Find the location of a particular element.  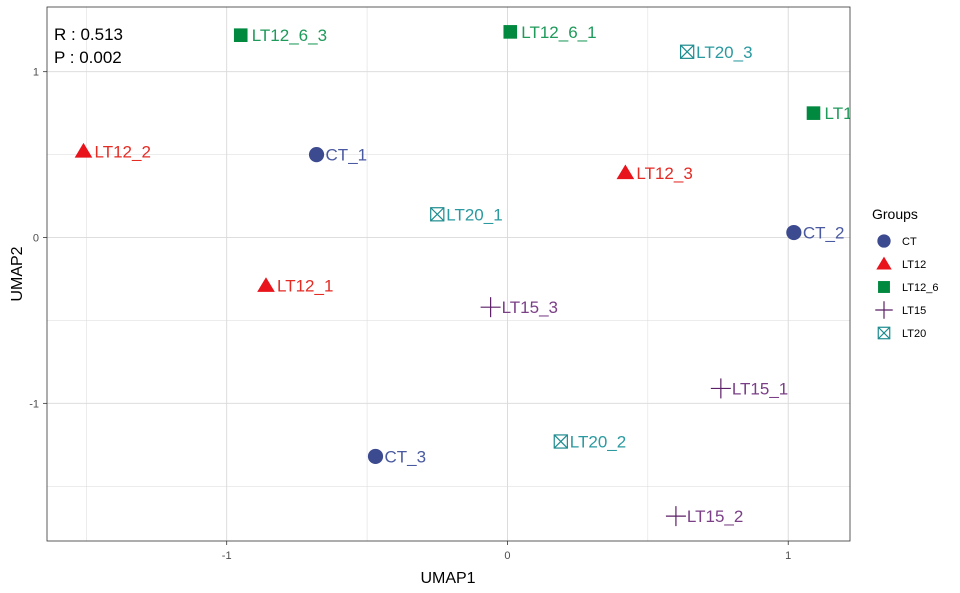

legend-label: LT12 is located at coordinates (914, 265).